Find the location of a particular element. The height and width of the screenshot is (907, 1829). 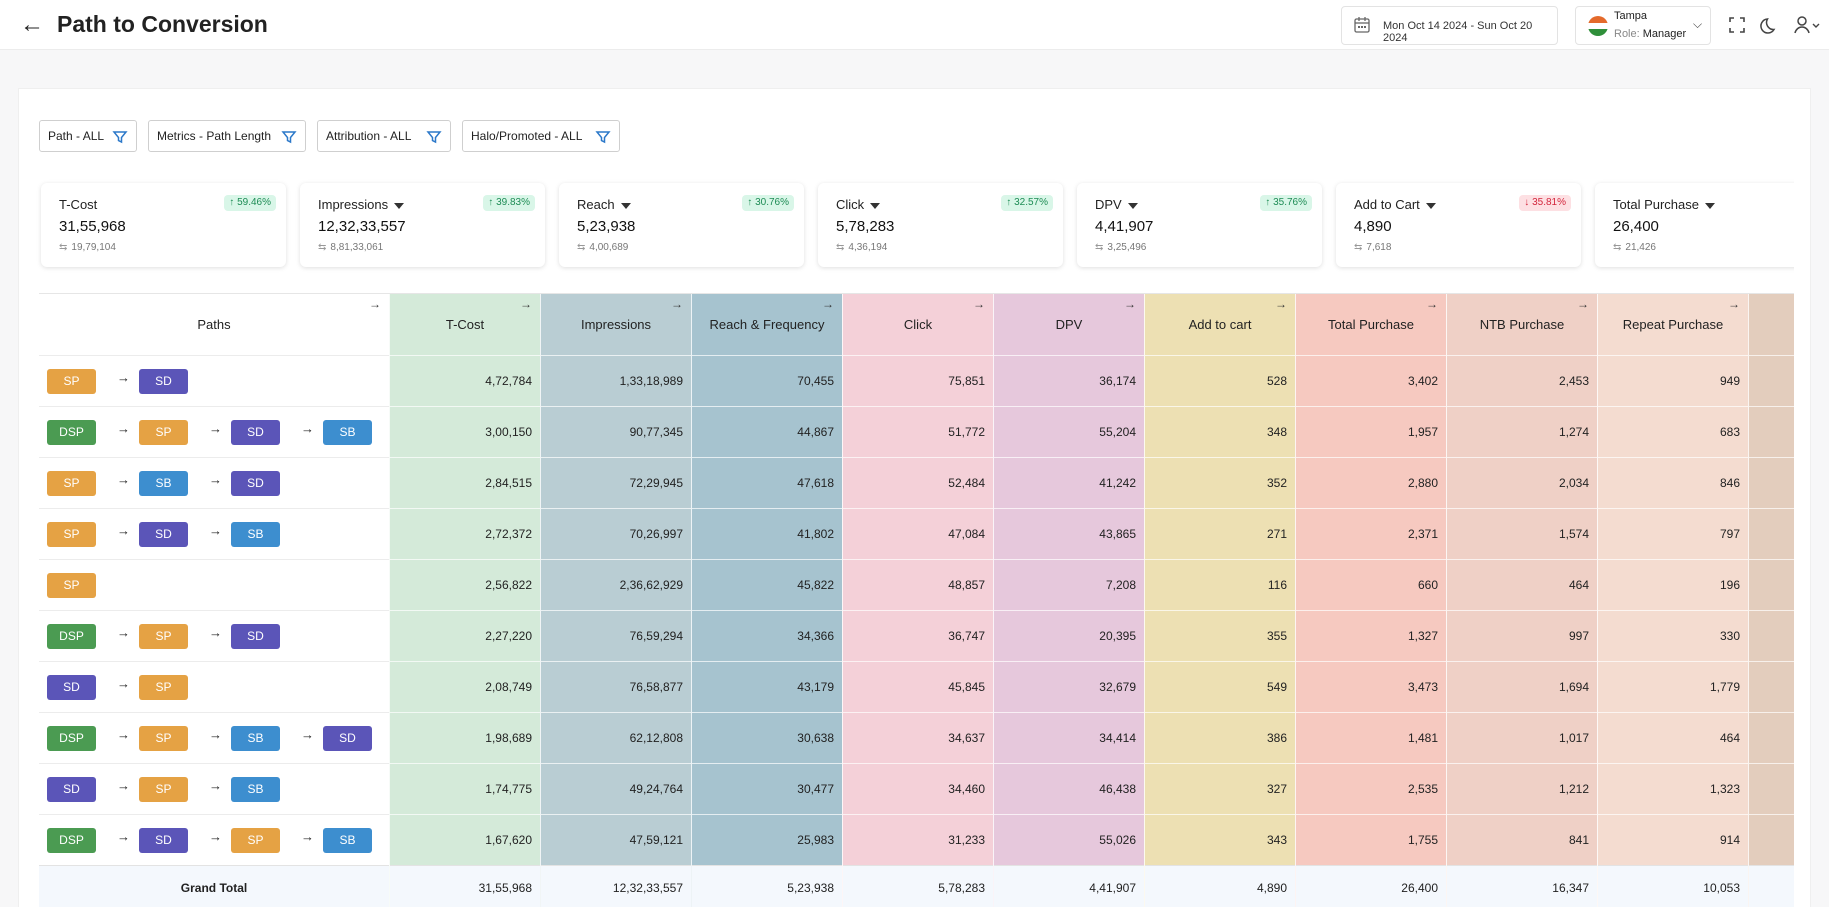

kpi-previous: ⇆ 8,81,33,061 is located at coordinates (350, 247).